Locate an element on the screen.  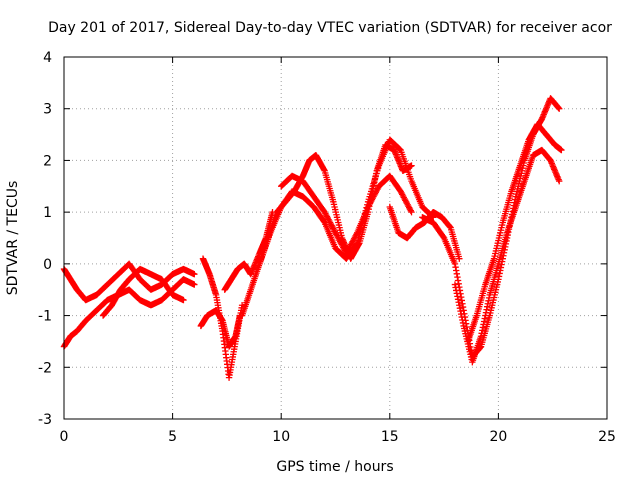
x-tick-label: 20 is located at coordinates (498, 437).